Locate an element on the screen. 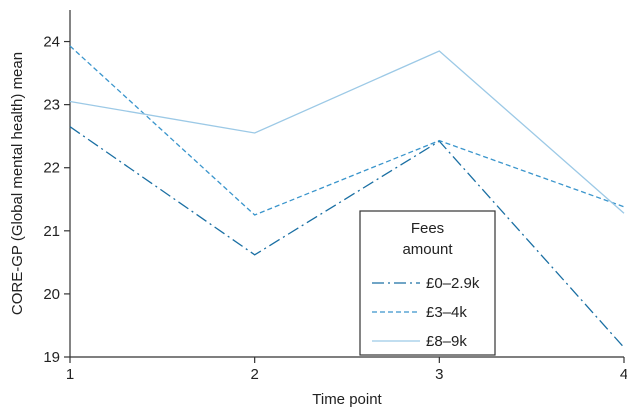 The image size is (627, 412). x-tick-label: 3 is located at coordinates (439, 374).